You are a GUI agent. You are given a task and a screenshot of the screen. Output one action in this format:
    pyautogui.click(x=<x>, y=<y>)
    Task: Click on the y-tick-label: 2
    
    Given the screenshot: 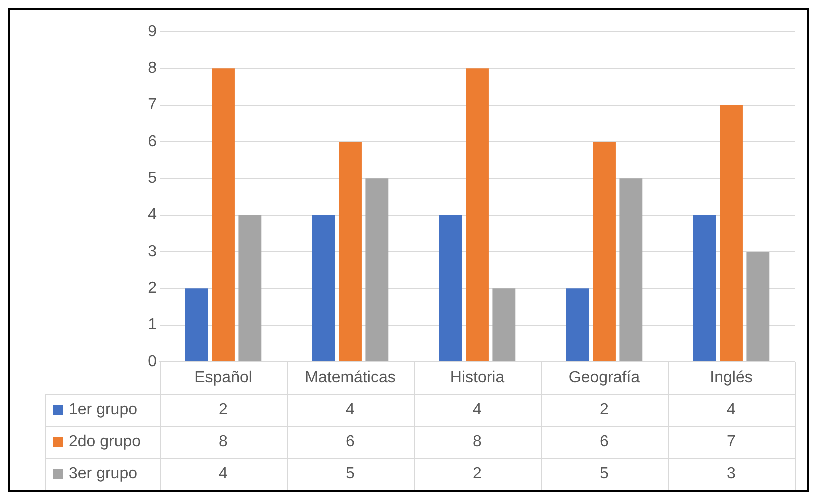 What is the action you would take?
    pyautogui.click(x=153, y=289)
    